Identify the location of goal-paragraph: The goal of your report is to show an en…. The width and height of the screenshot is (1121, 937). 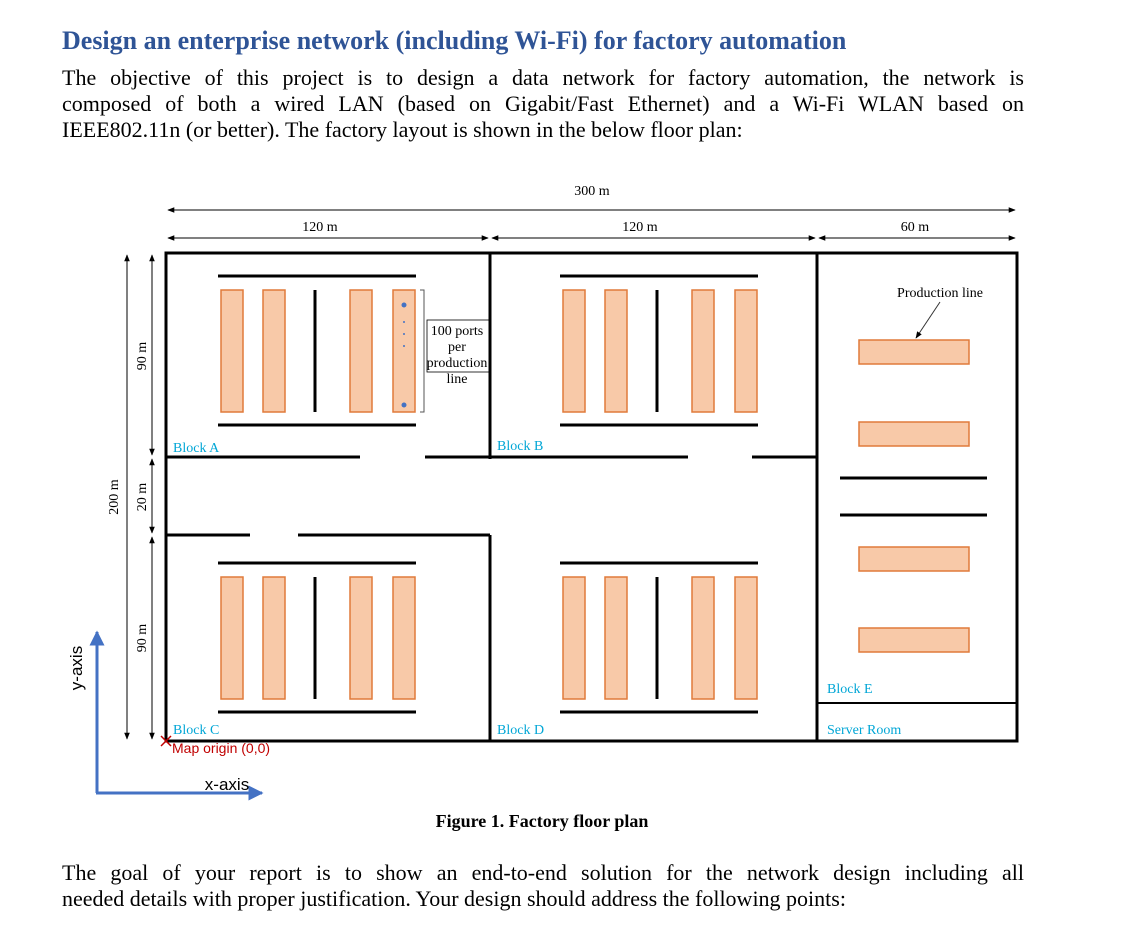
(543, 886).